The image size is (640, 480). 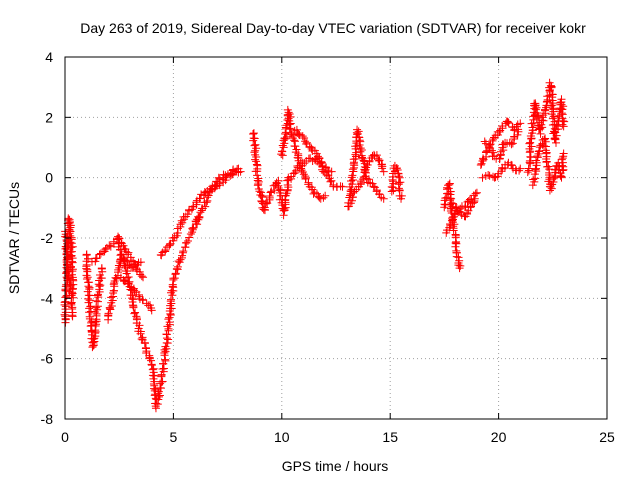 I want to click on x-tick-label: 15, so click(x=390, y=437).